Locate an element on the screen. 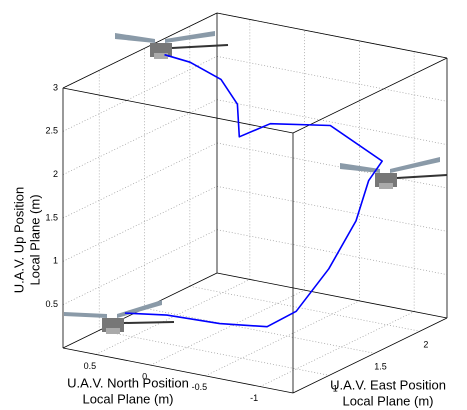 The image size is (467, 410). x-tick-label: -1 is located at coordinates (254, 398).